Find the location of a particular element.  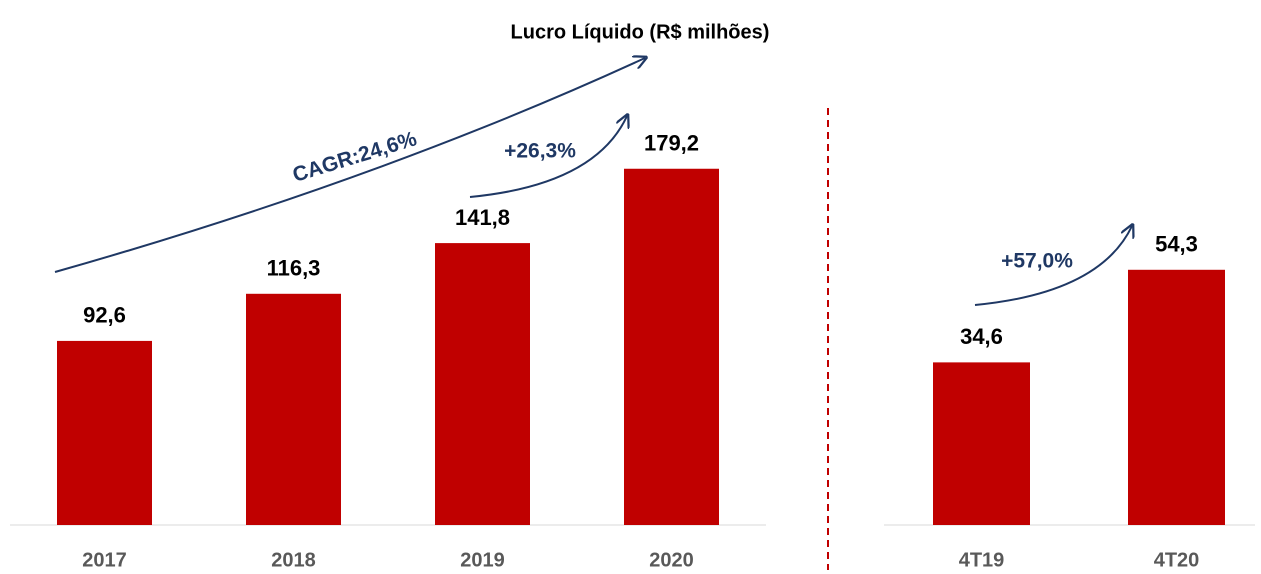

value-label: 34,6 is located at coordinates (981, 336).